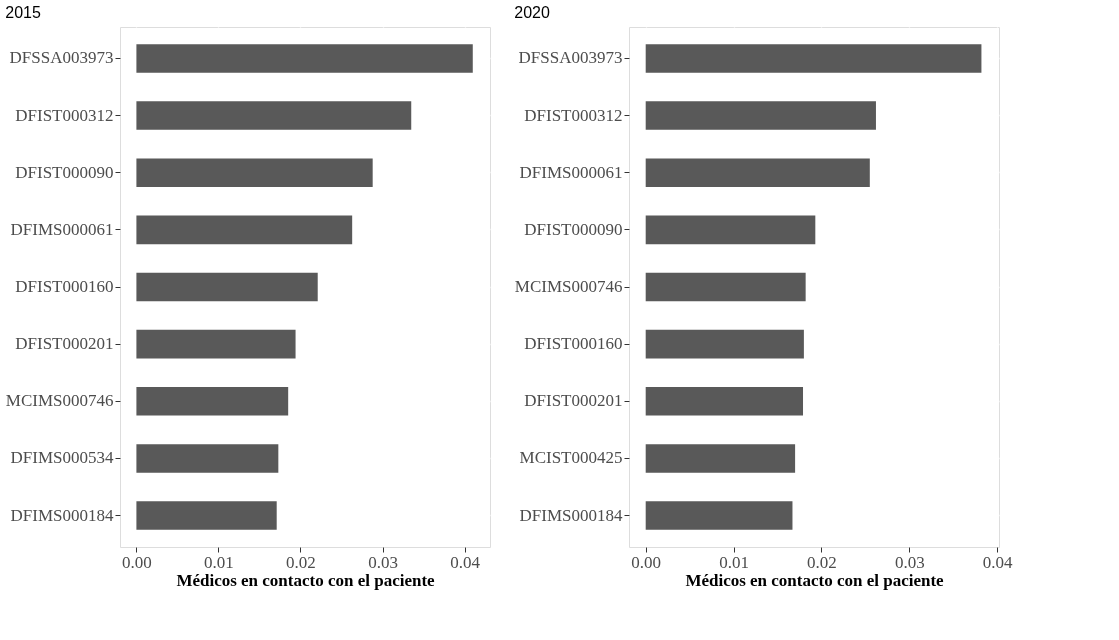 The image size is (1119, 640). I want to click on y-tick-label: MCIST000425, so click(571, 458).